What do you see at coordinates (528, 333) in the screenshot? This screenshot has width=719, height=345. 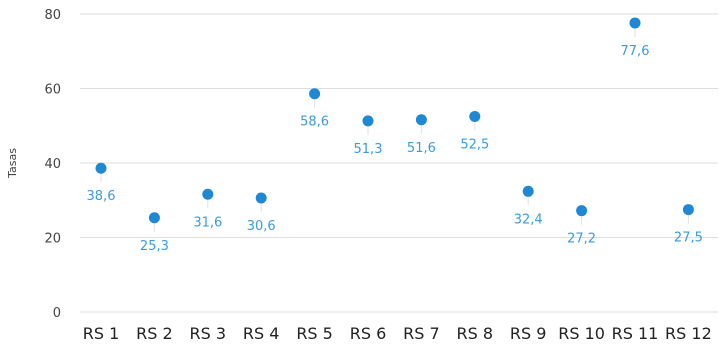 I see `x-tick-label: RS 9` at bounding box center [528, 333].